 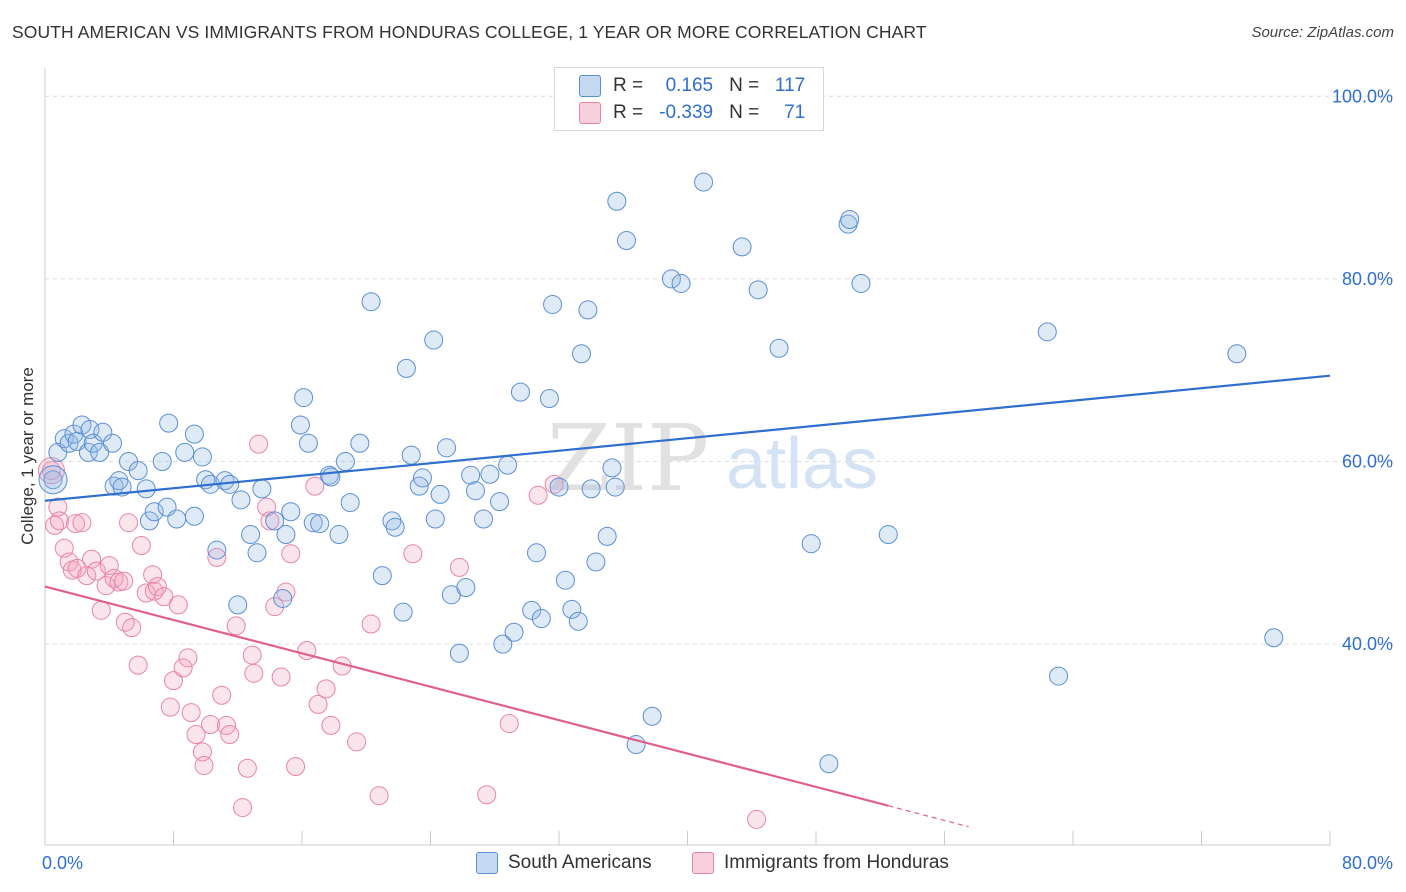 What do you see at coordinates (686, 112) in the screenshot?
I see `legend-r-value: -0.339` at bounding box center [686, 112].